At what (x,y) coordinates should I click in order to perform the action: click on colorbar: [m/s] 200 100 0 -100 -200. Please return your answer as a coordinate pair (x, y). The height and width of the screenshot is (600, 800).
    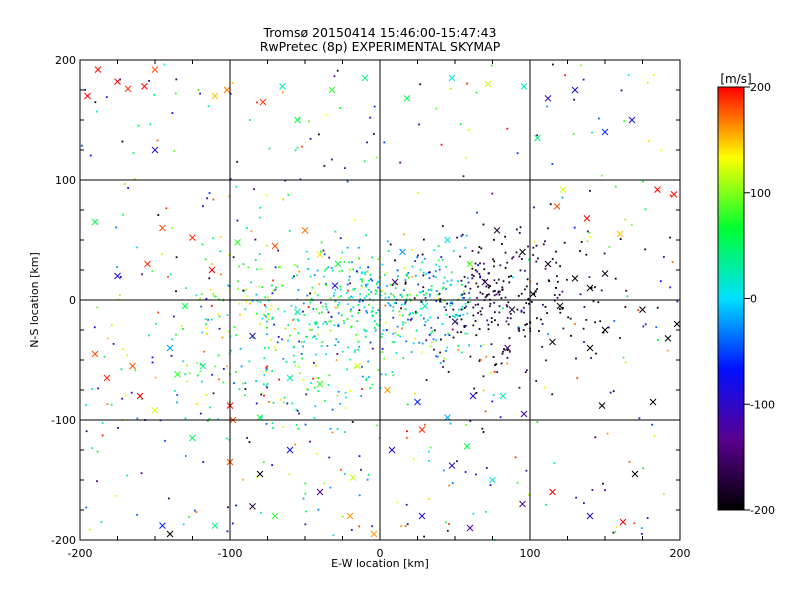
    Looking at the image, I should click on (746, 294).